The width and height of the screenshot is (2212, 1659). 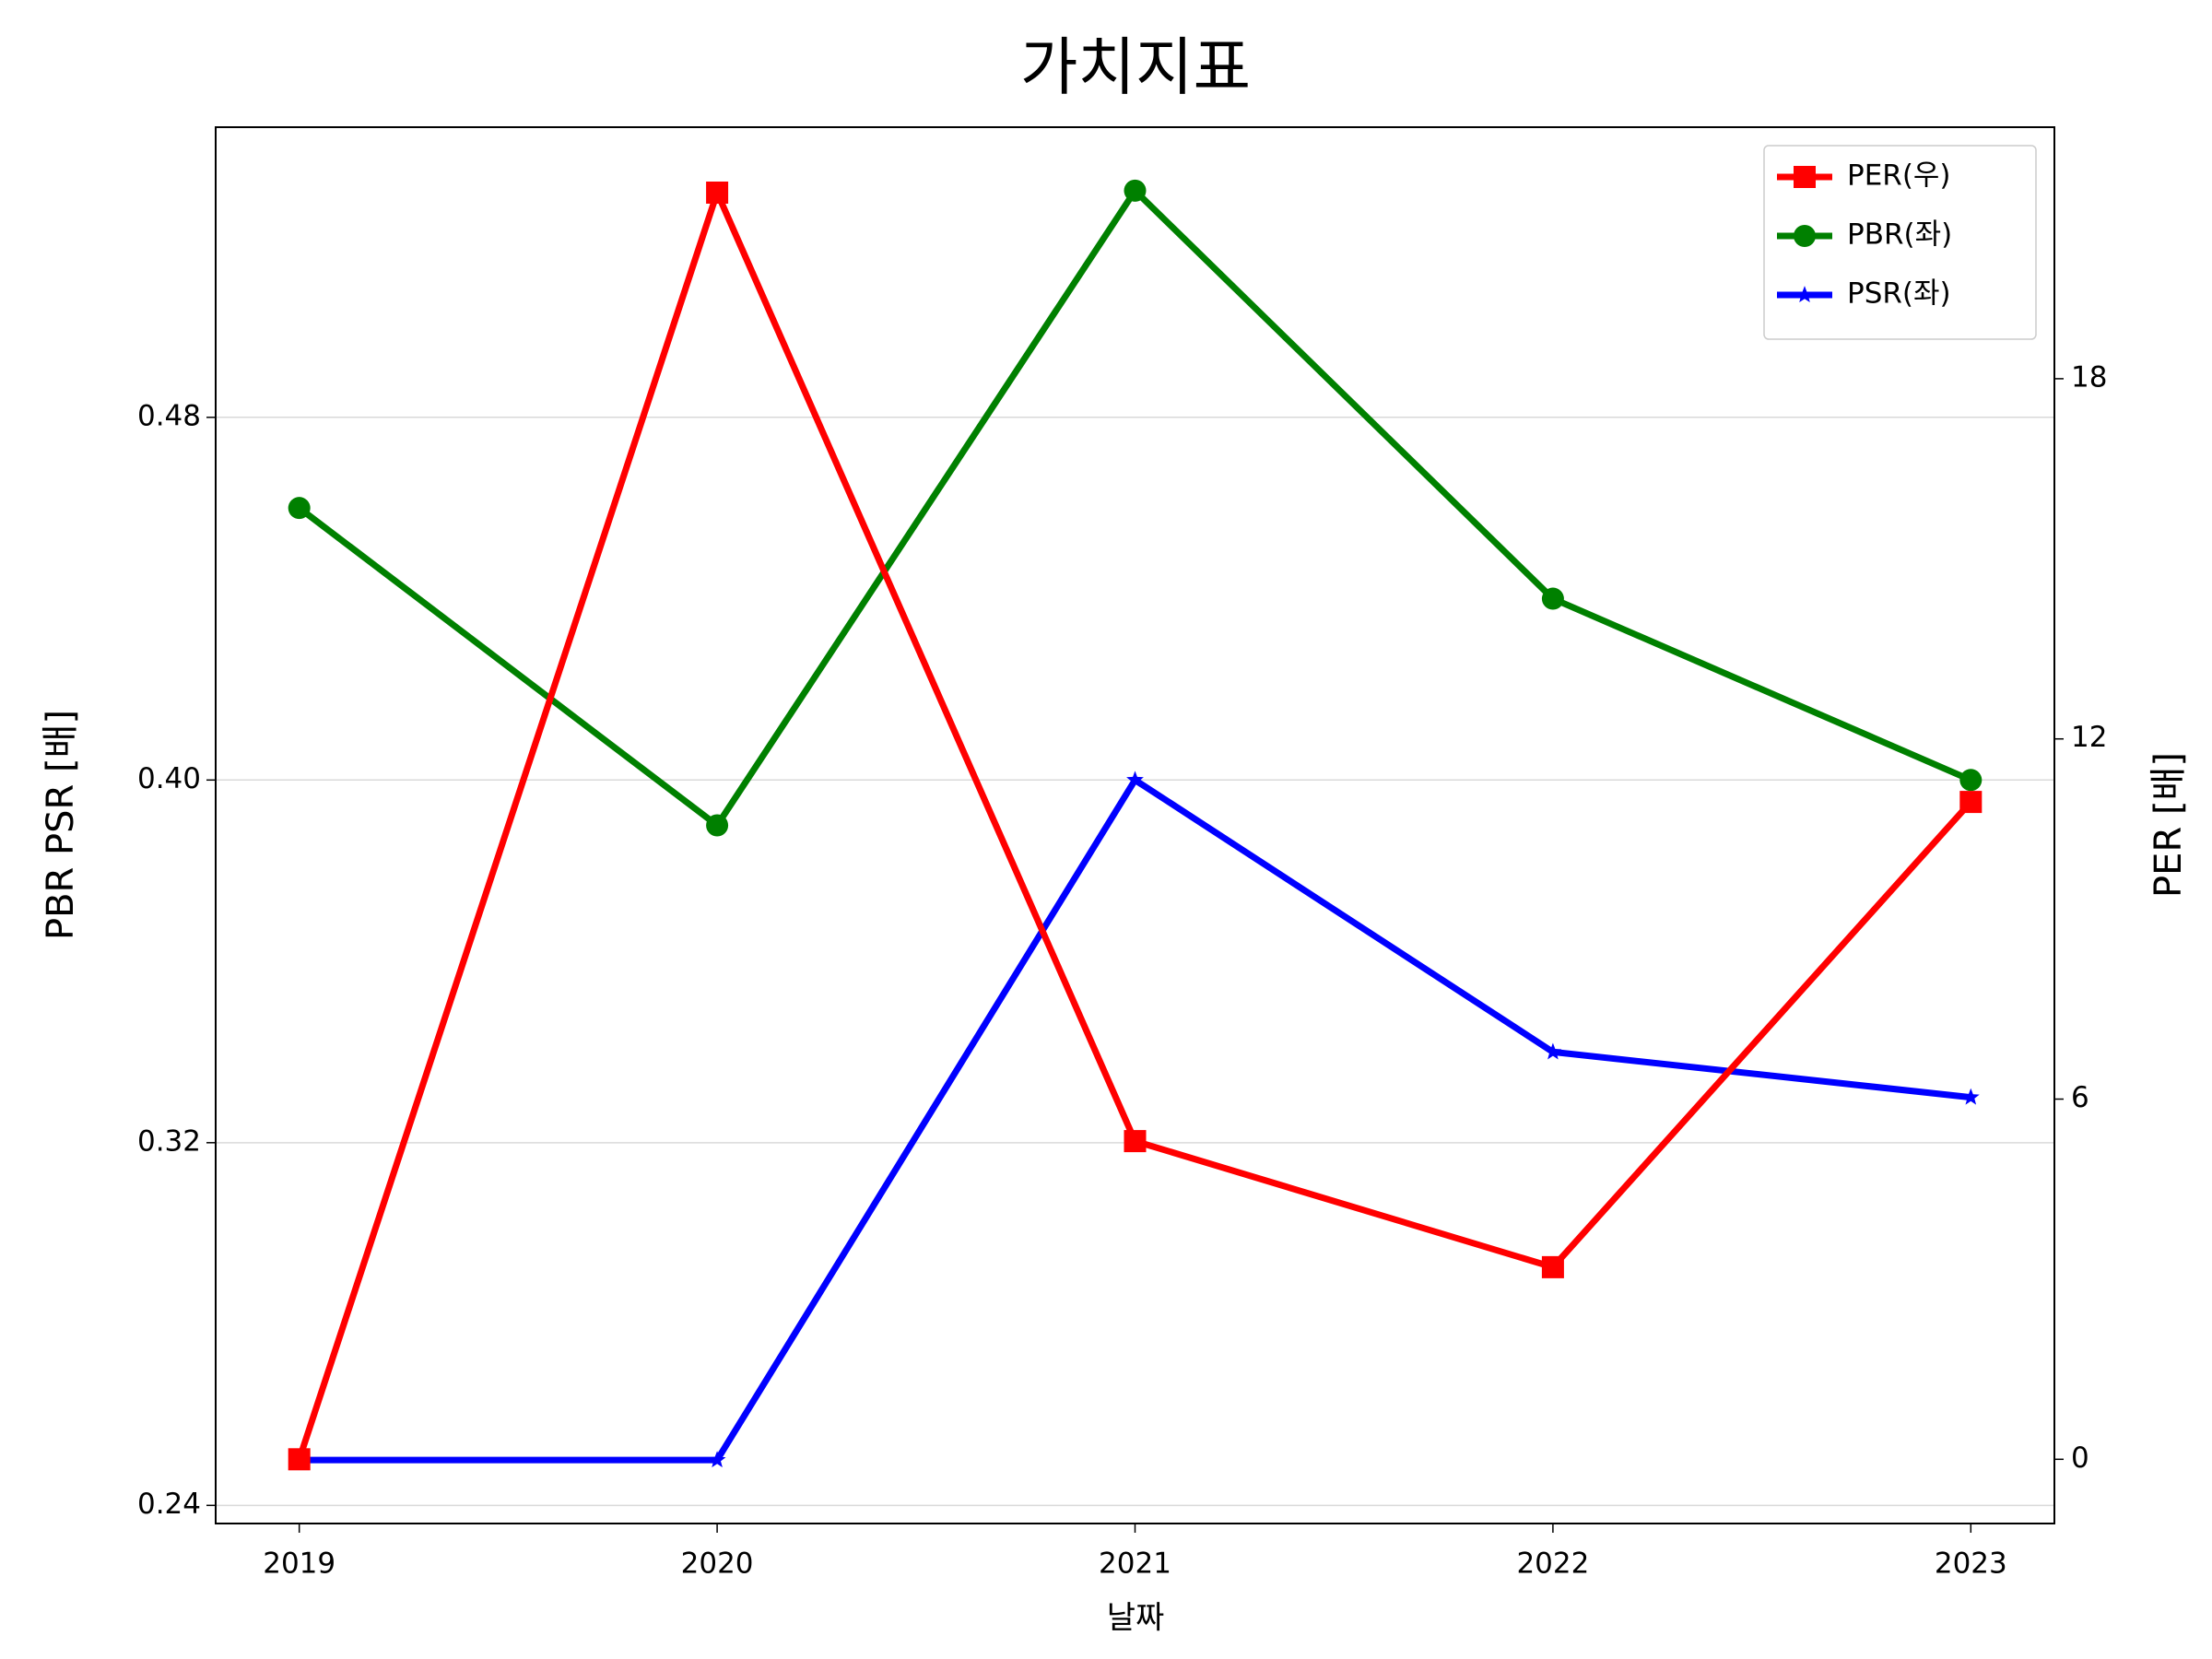 I want to click on x-tick-label: 2021, so click(x=1135, y=1564).